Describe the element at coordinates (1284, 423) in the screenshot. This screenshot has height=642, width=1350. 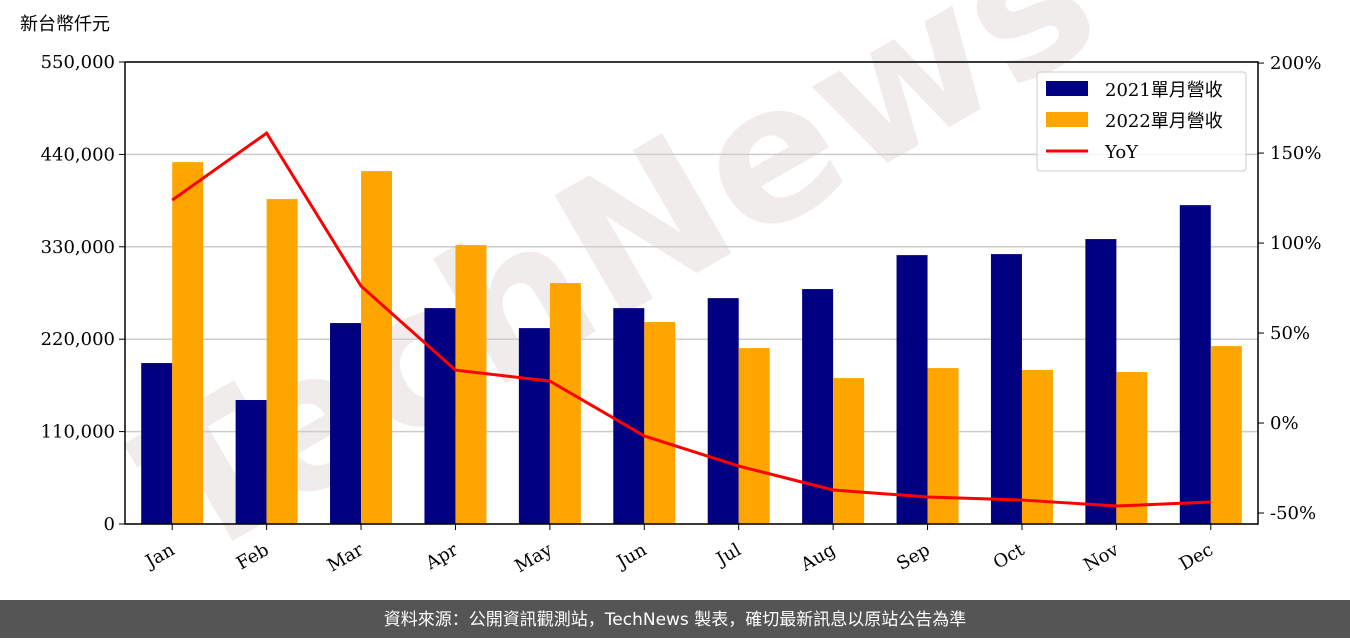
I see `y2-tick-label: 0%` at that location.